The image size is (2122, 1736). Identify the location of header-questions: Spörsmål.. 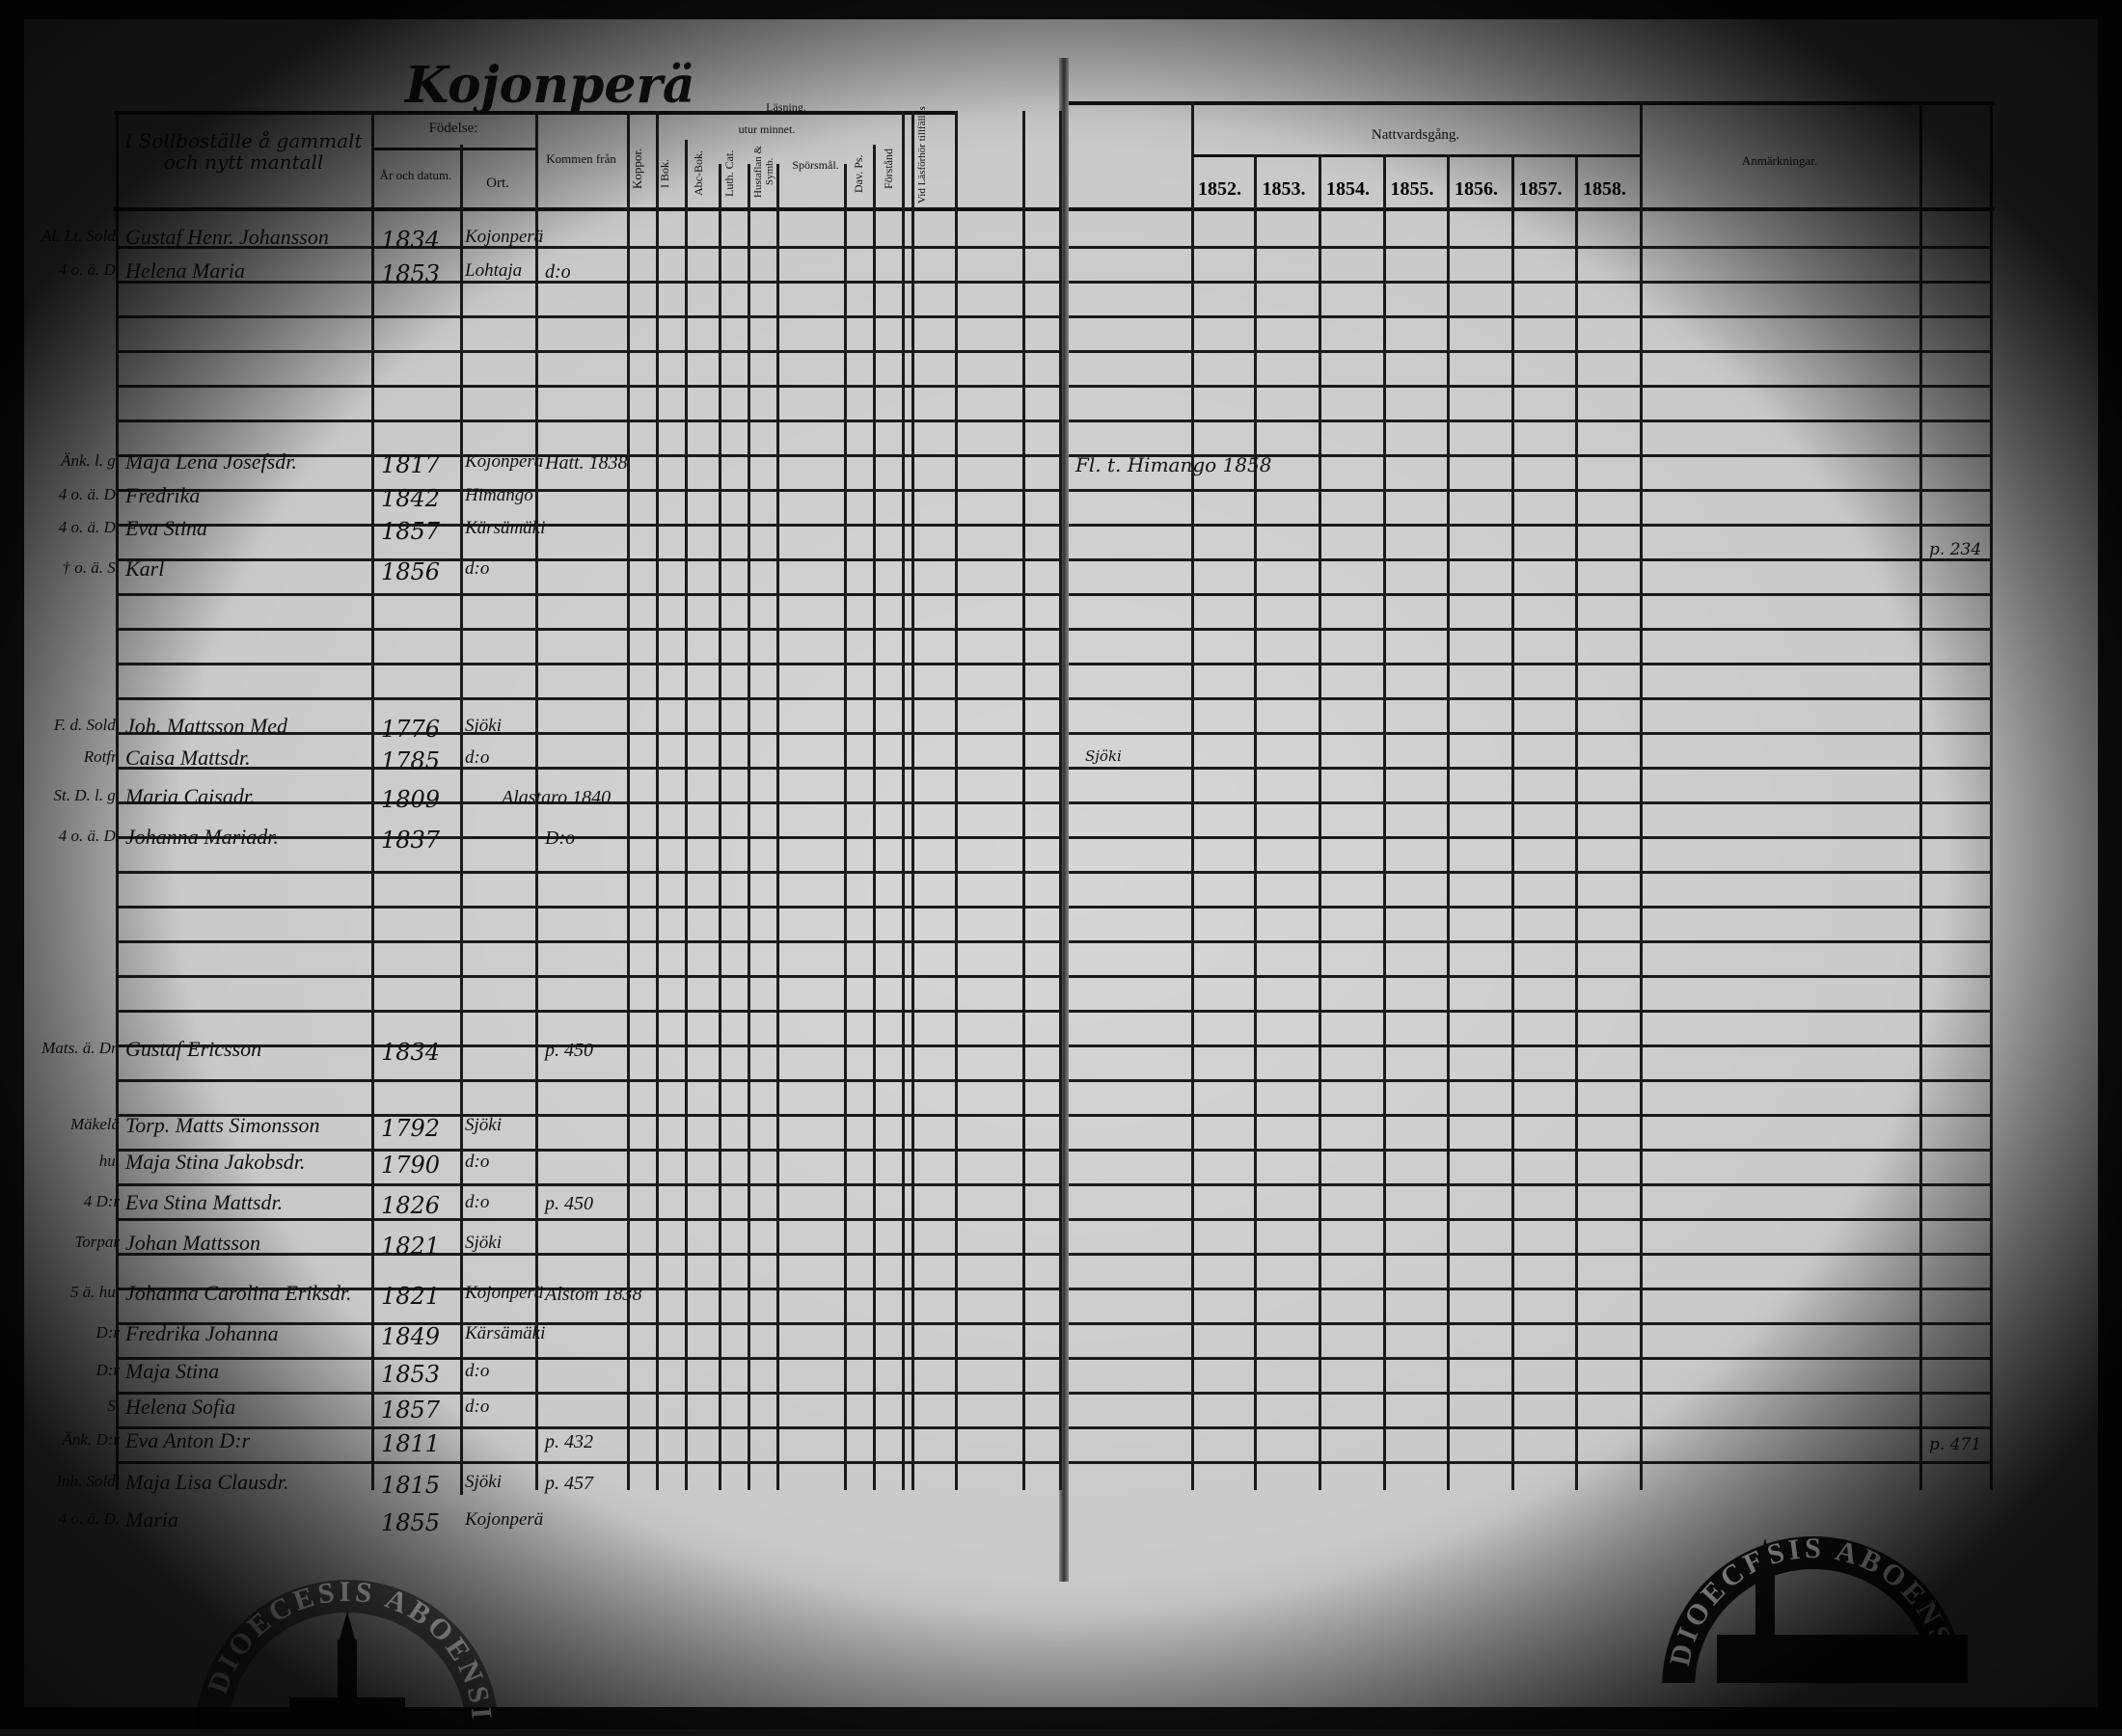
(816, 165).